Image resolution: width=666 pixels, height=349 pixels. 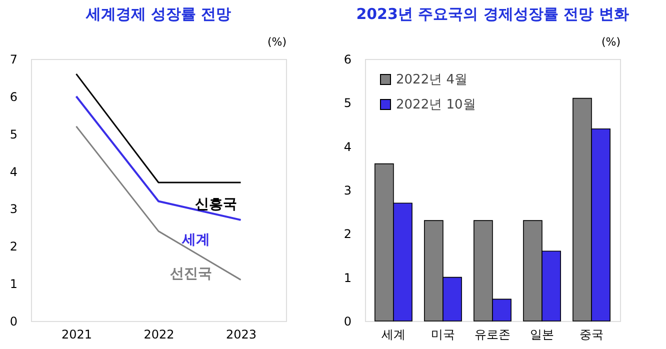 What do you see at coordinates (442, 335) in the screenshot?
I see `x-tick-label: 미국` at bounding box center [442, 335].